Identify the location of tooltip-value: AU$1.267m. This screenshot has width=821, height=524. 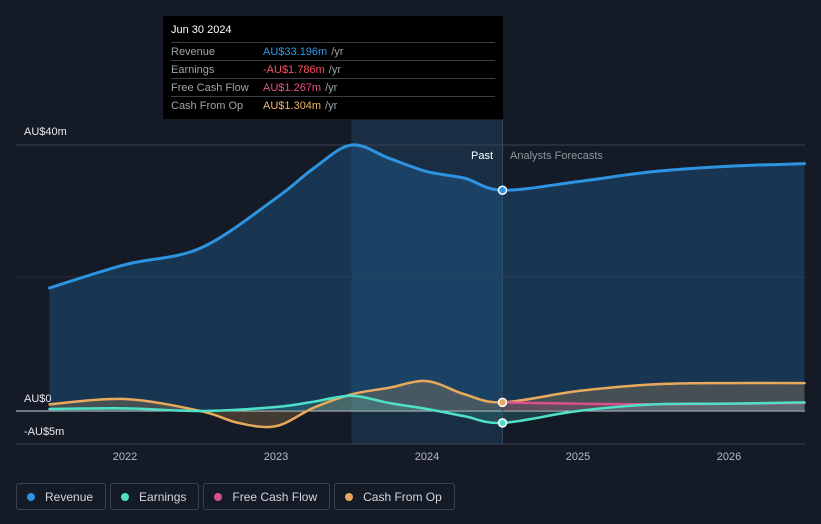
(292, 87).